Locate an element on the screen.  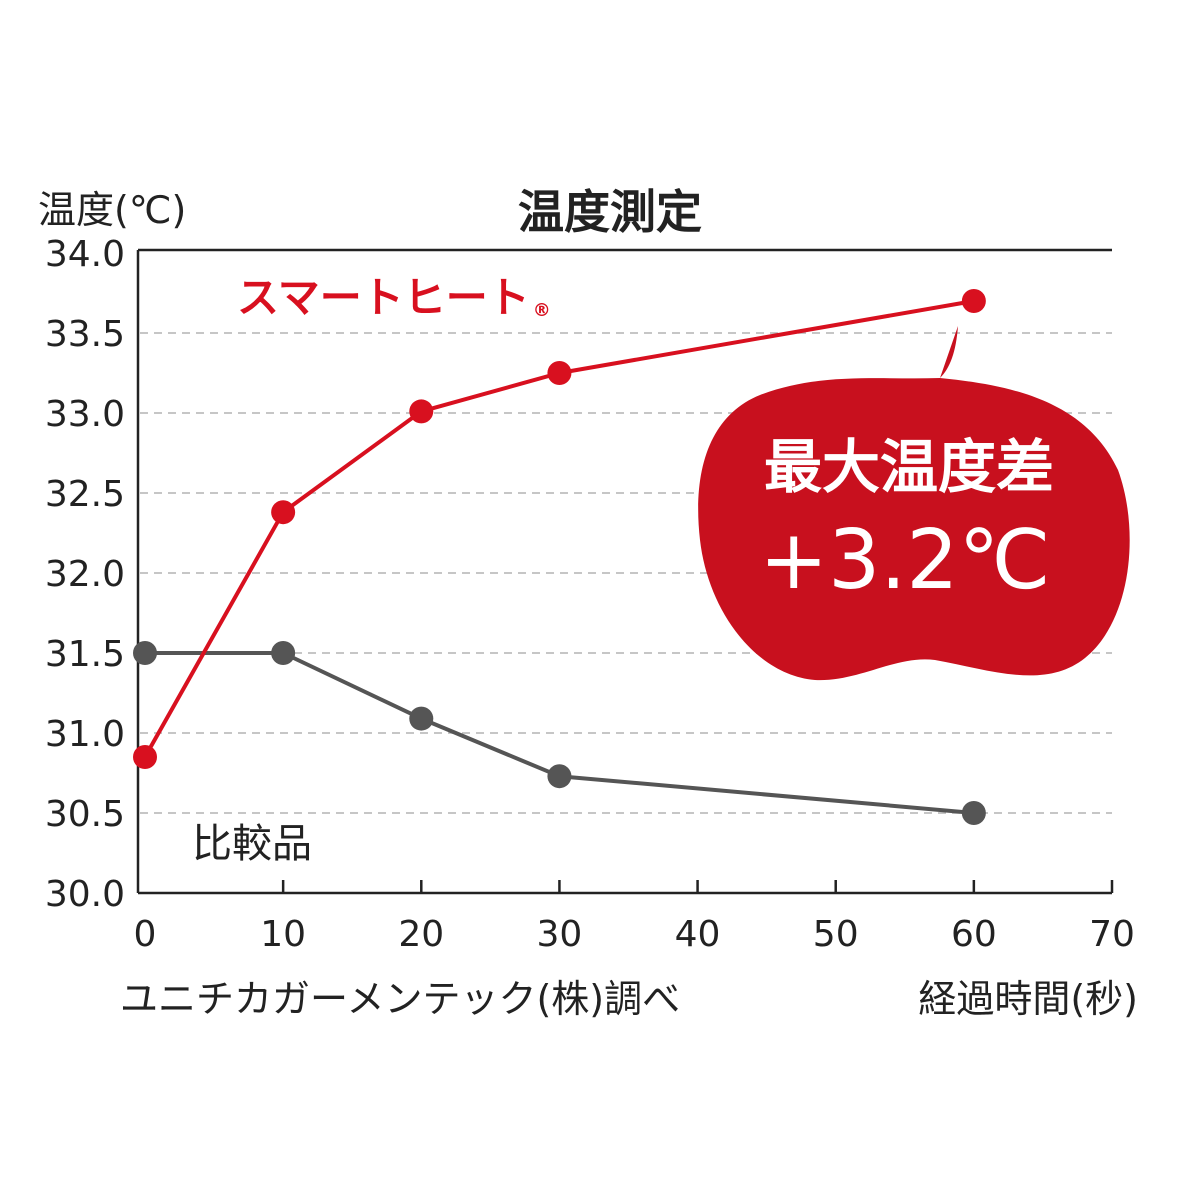
source-note: ユニチカガーメンテック(株)調べ is located at coordinates (400, 999).